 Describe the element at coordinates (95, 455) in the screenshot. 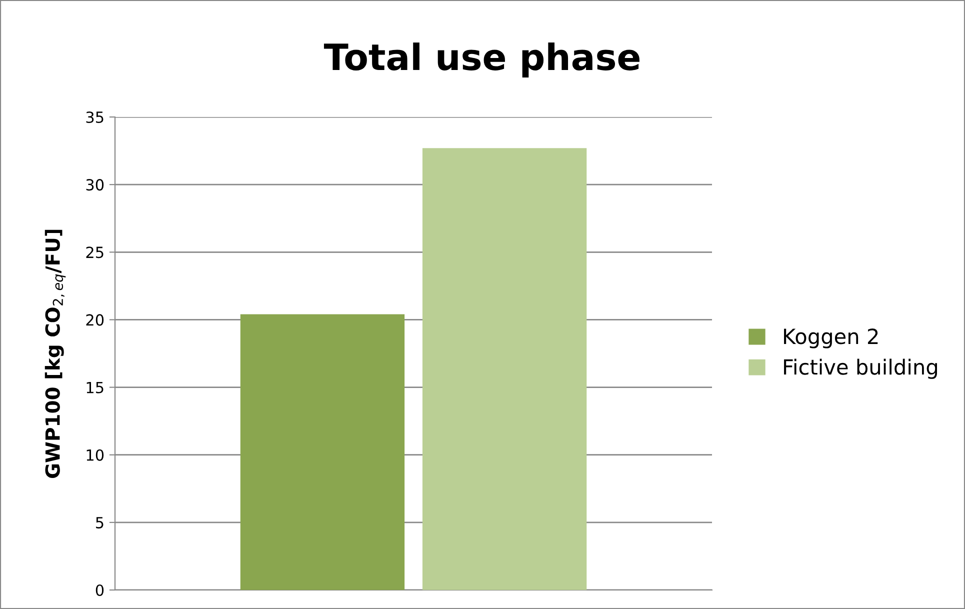

I see `y-tick-label: 10` at that location.